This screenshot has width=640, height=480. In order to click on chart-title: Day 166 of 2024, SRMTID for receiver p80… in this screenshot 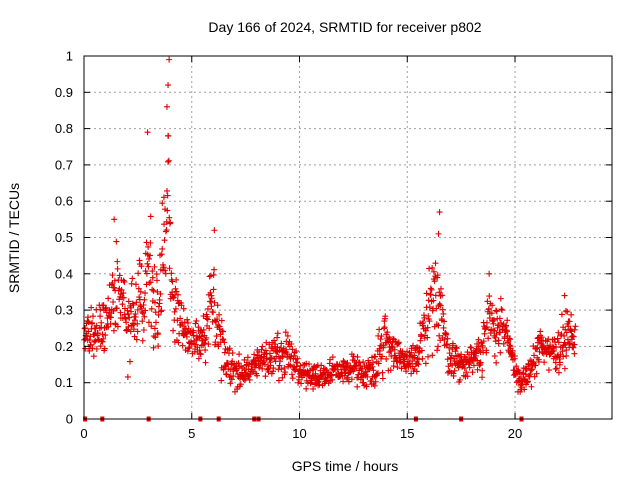, I will do `click(344, 27)`.